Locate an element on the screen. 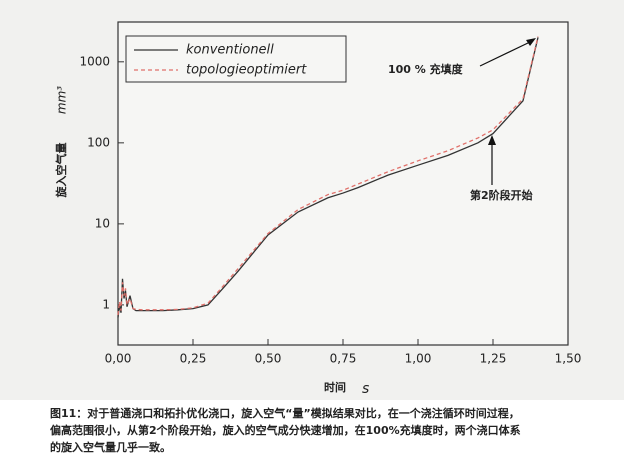 The image size is (624, 456). legend-box is located at coordinates (236, 59).